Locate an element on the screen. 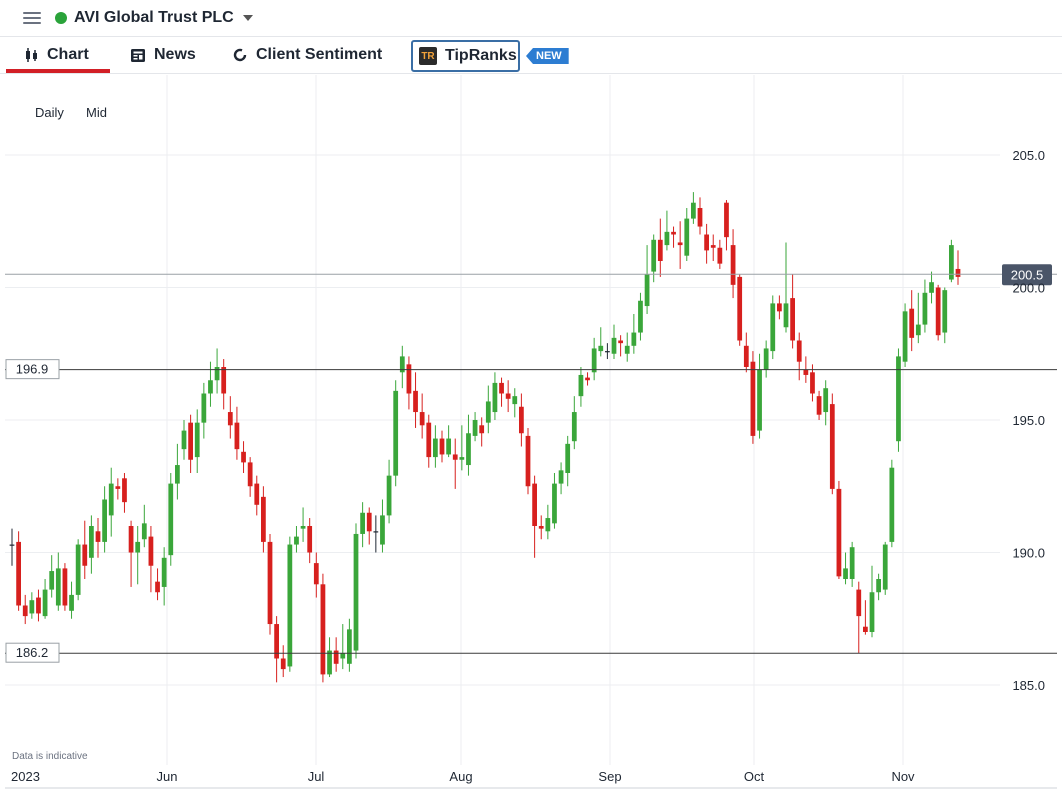 The width and height of the screenshot is (1062, 792). current-price-label: 200.5 is located at coordinates (1027, 274).